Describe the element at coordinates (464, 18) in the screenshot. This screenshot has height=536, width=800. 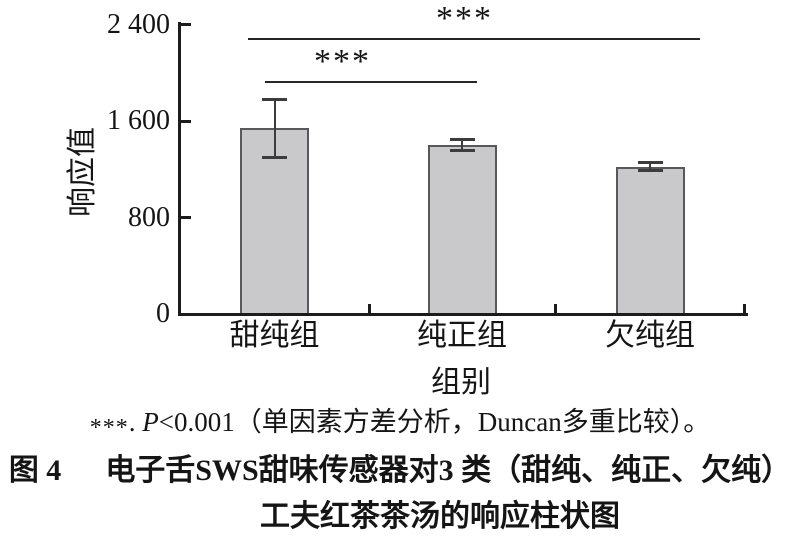
I see `significance-stars-1: ***` at that location.